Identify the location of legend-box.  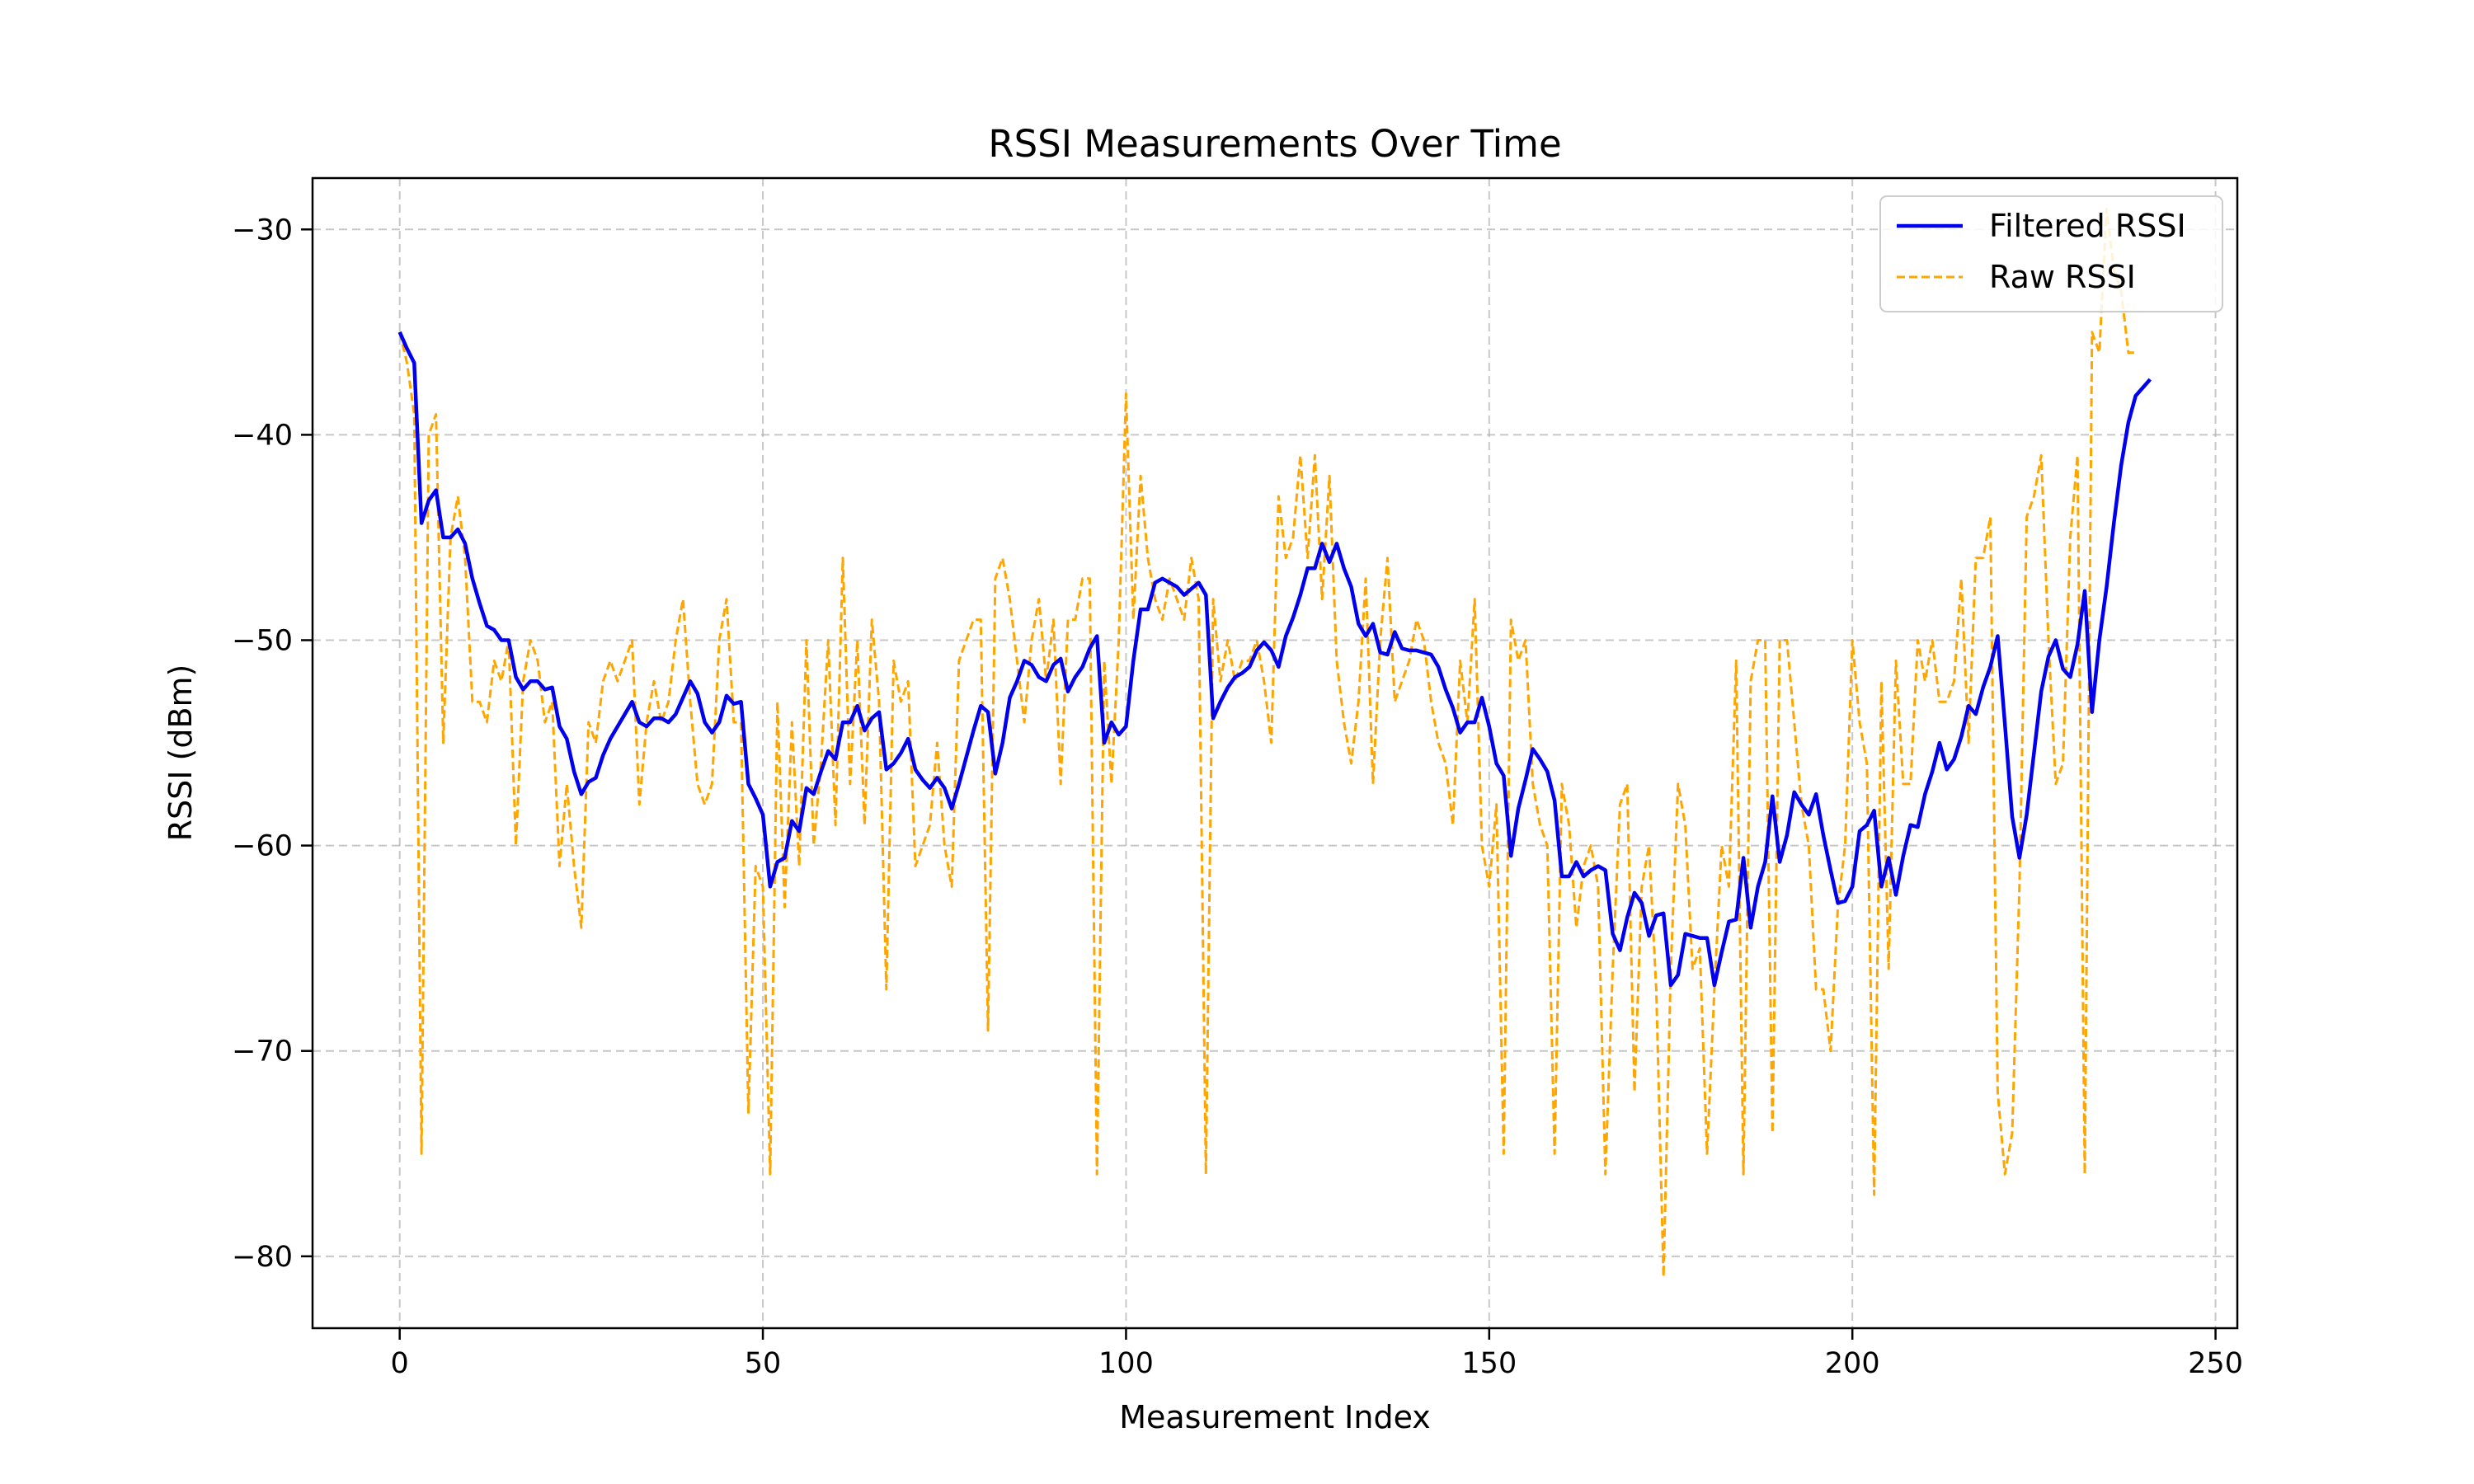
(2051, 253).